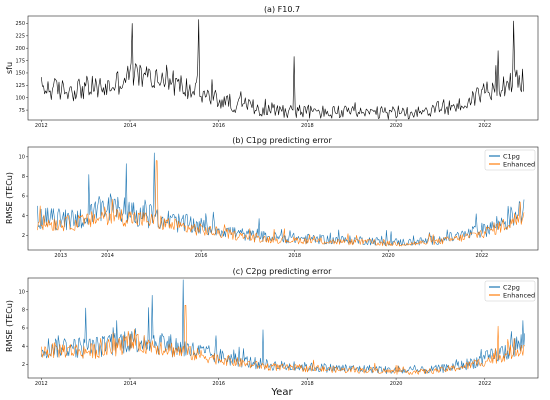 This screenshot has width=550, height=400. Describe the element at coordinates (20, 61) in the screenshot. I see `panel-a-ytick-label: 175` at that location.